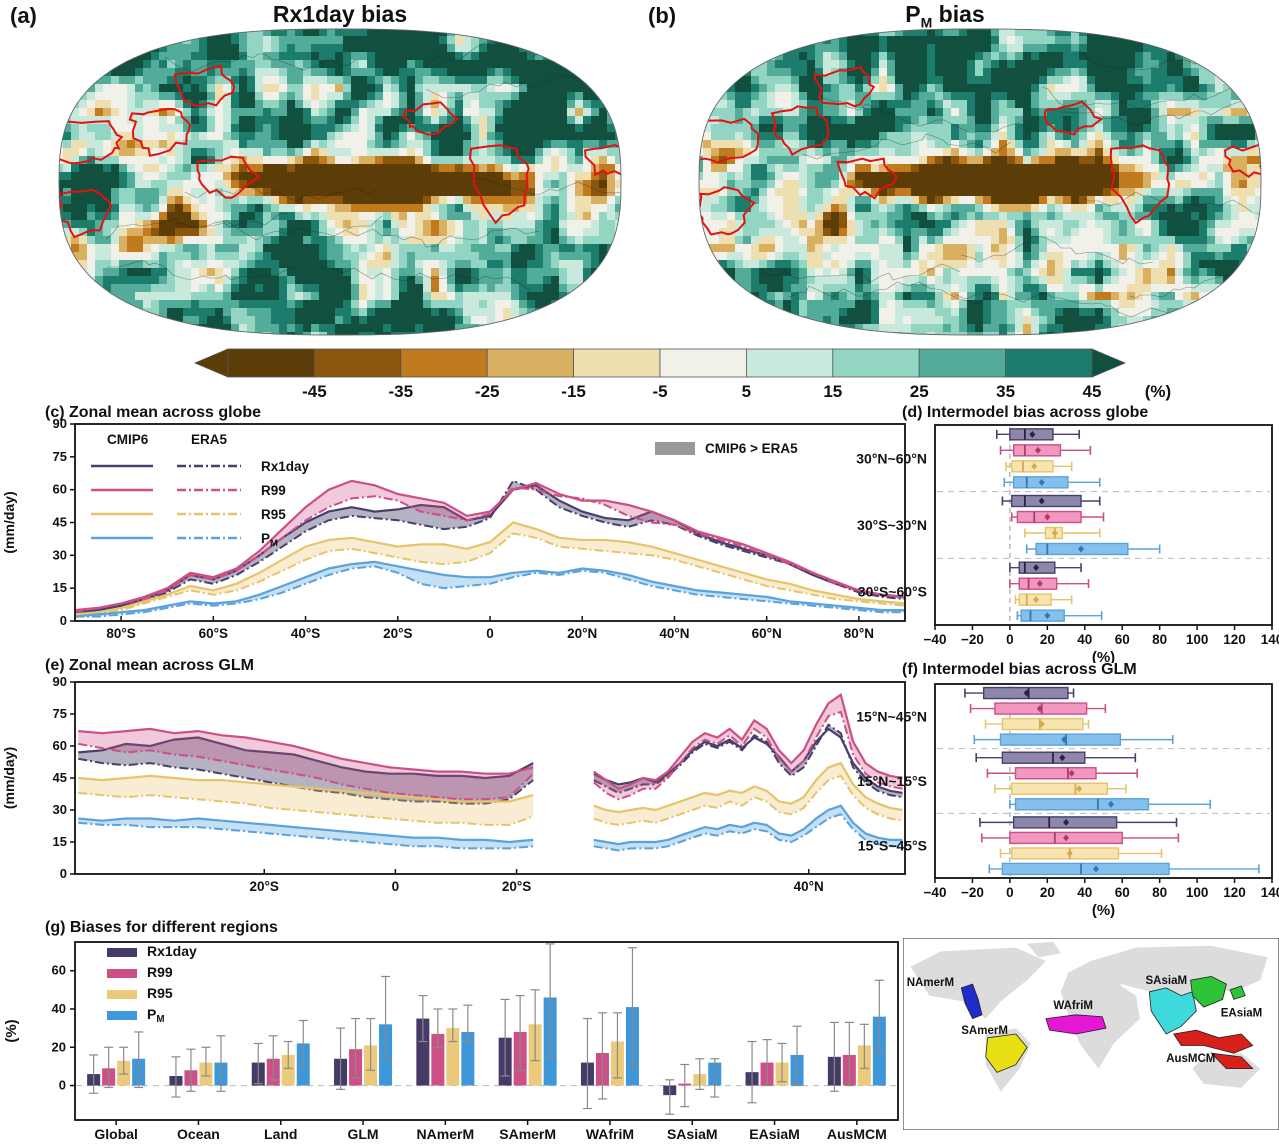 The height and width of the screenshot is (1144, 1279). Describe the element at coordinates (1076, 1024) in the screenshot. I see `region-WAfriM` at that location.